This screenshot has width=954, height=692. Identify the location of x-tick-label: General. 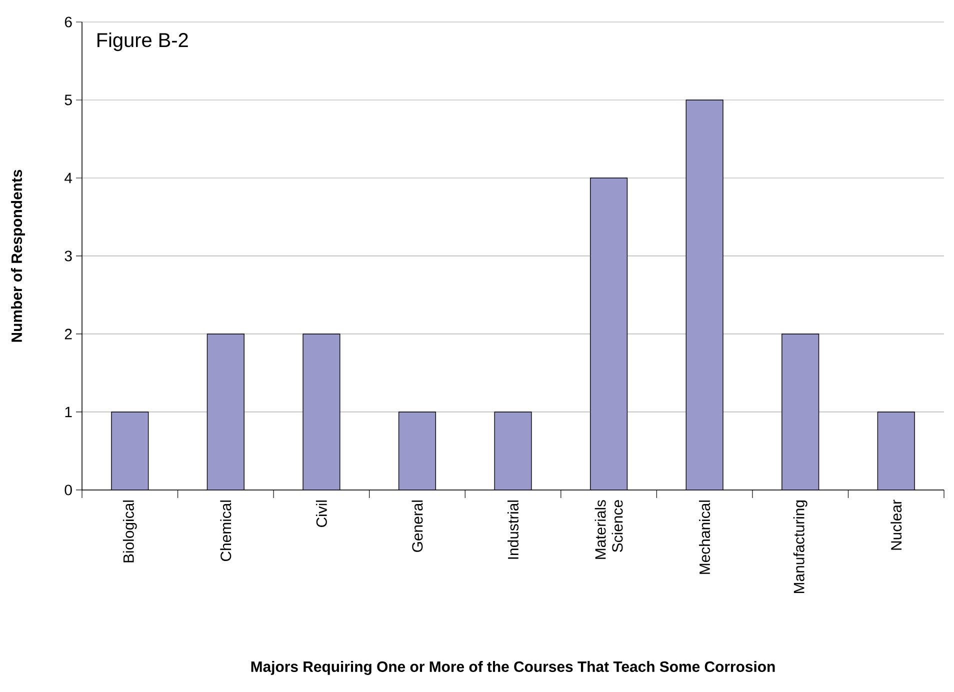
(417, 526).